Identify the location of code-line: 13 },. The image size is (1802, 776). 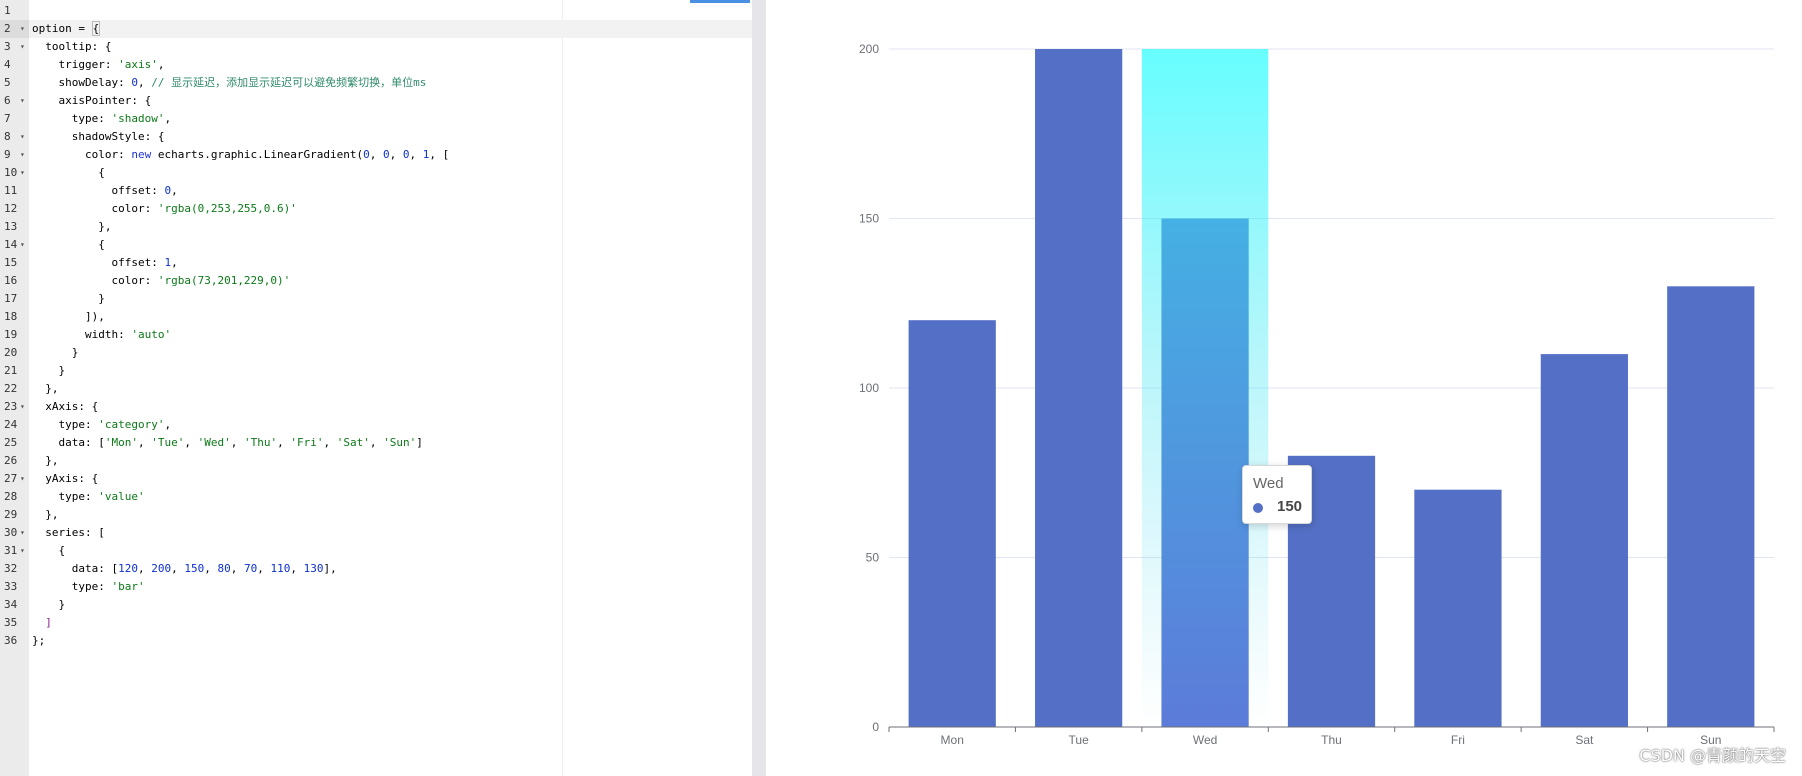
(376, 227).